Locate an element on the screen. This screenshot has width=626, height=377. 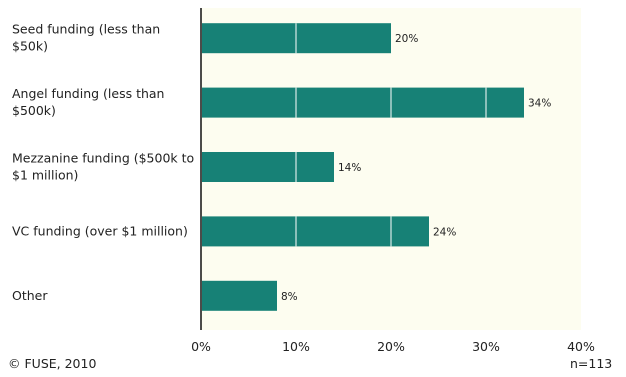
data-label: 24% is located at coordinates (444, 232).